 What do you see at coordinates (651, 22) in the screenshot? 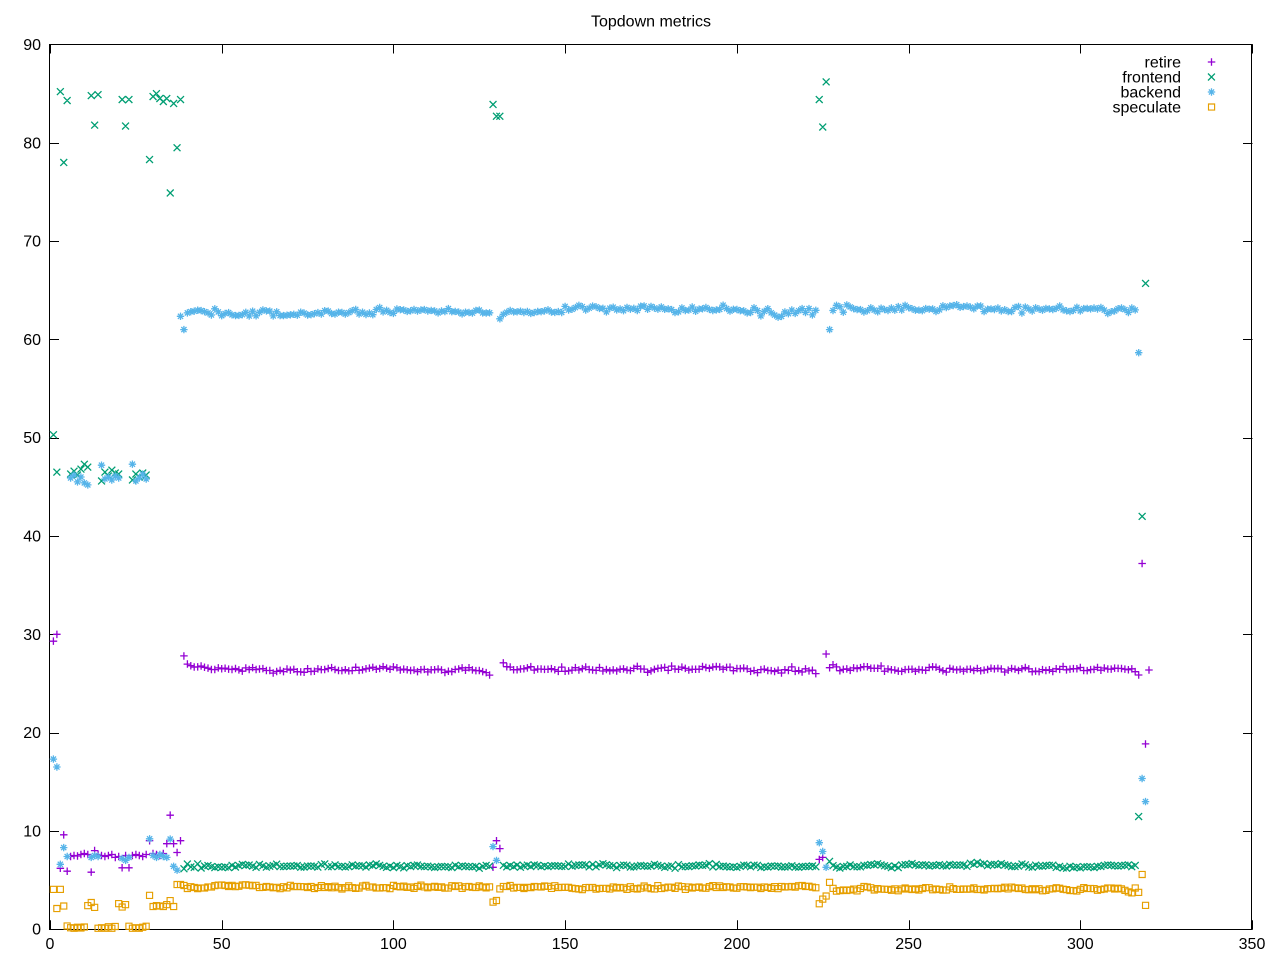
I see `svg-text: Topdown metrics` at bounding box center [651, 22].